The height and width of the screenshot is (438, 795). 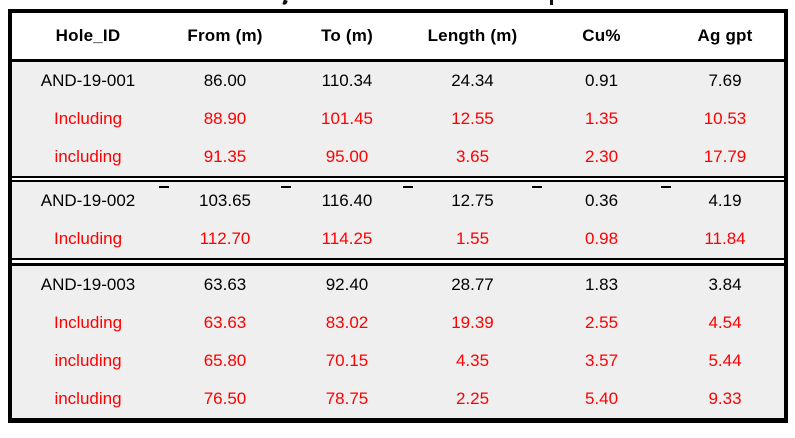 What do you see at coordinates (347, 200) in the screenshot?
I see `cell-to: 116.40` at bounding box center [347, 200].